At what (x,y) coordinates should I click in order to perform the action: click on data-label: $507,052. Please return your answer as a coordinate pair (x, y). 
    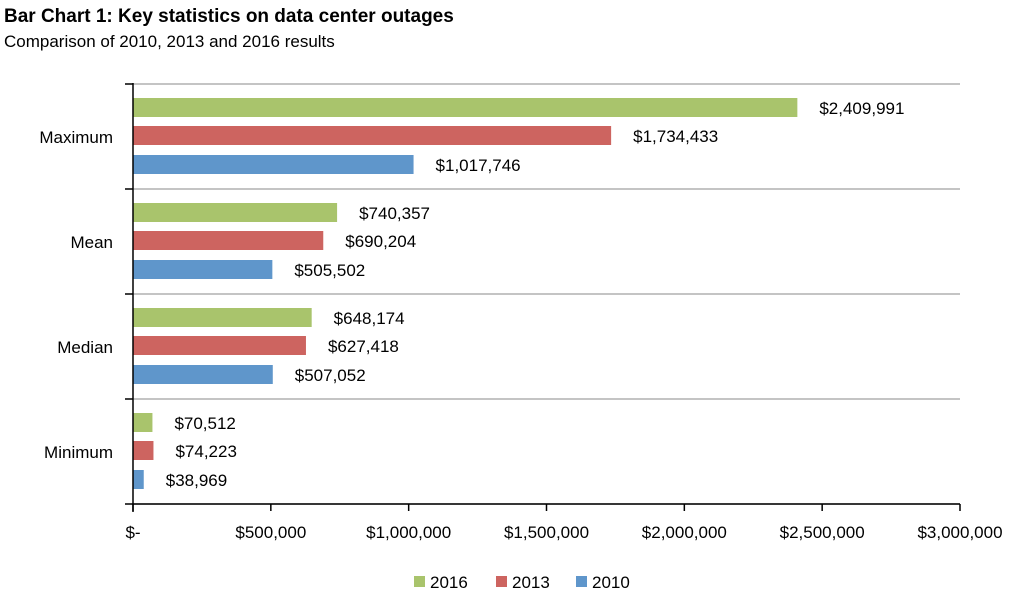
    Looking at the image, I should click on (330, 375).